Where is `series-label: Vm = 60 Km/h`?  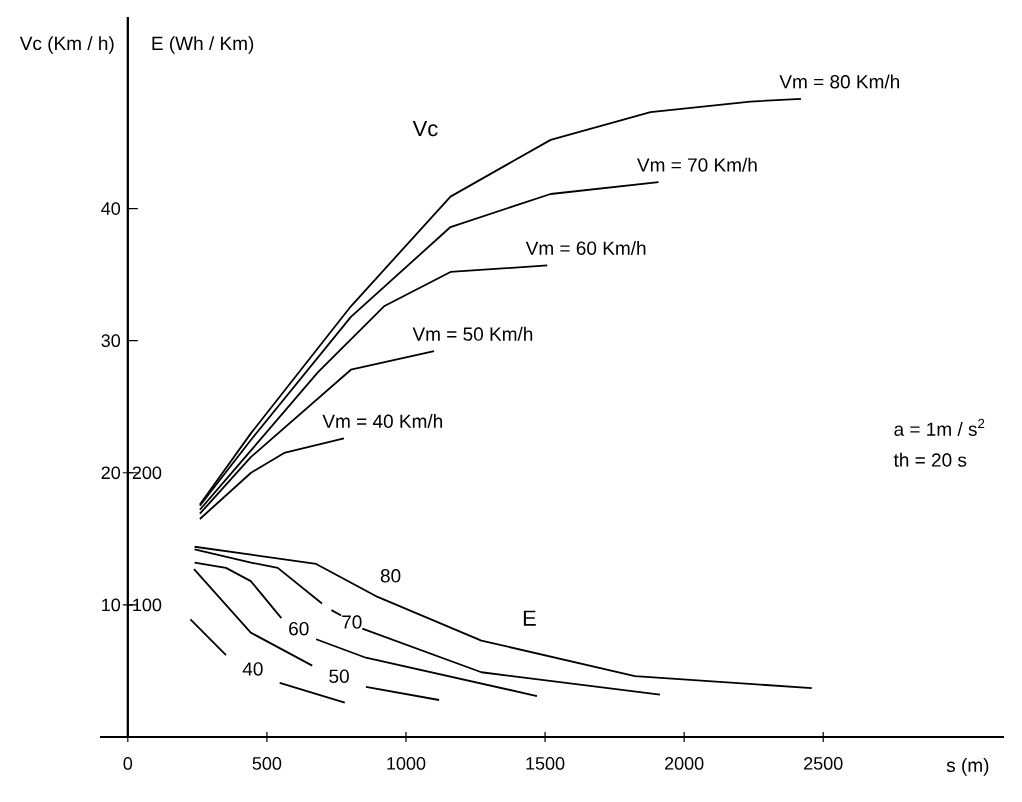
series-label: Vm = 60 Km/h is located at coordinates (585, 248).